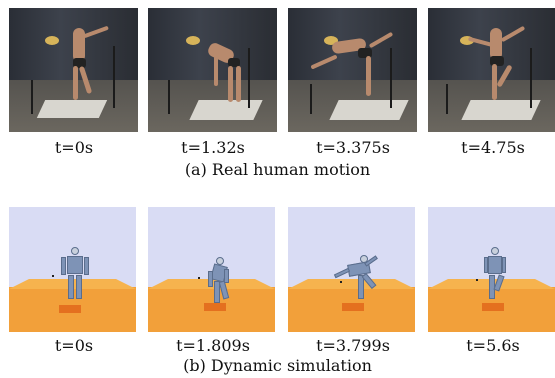 The image size is (555, 378). I want to click on real-frame-2-time: t=1.32s, so click(213, 147).